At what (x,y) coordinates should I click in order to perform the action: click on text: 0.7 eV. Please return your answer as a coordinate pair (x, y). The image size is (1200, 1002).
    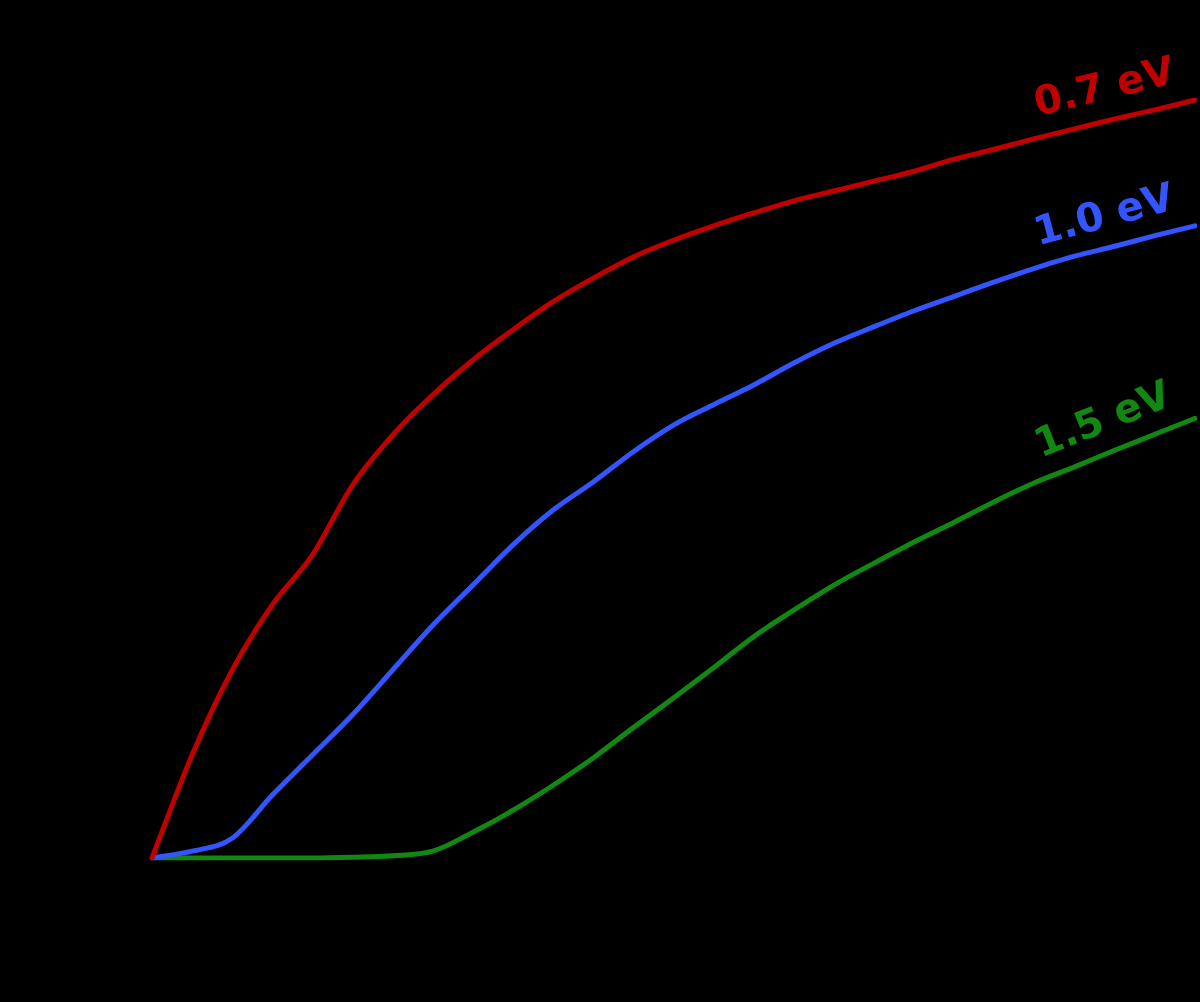
    Looking at the image, I should click on (1104, 85).